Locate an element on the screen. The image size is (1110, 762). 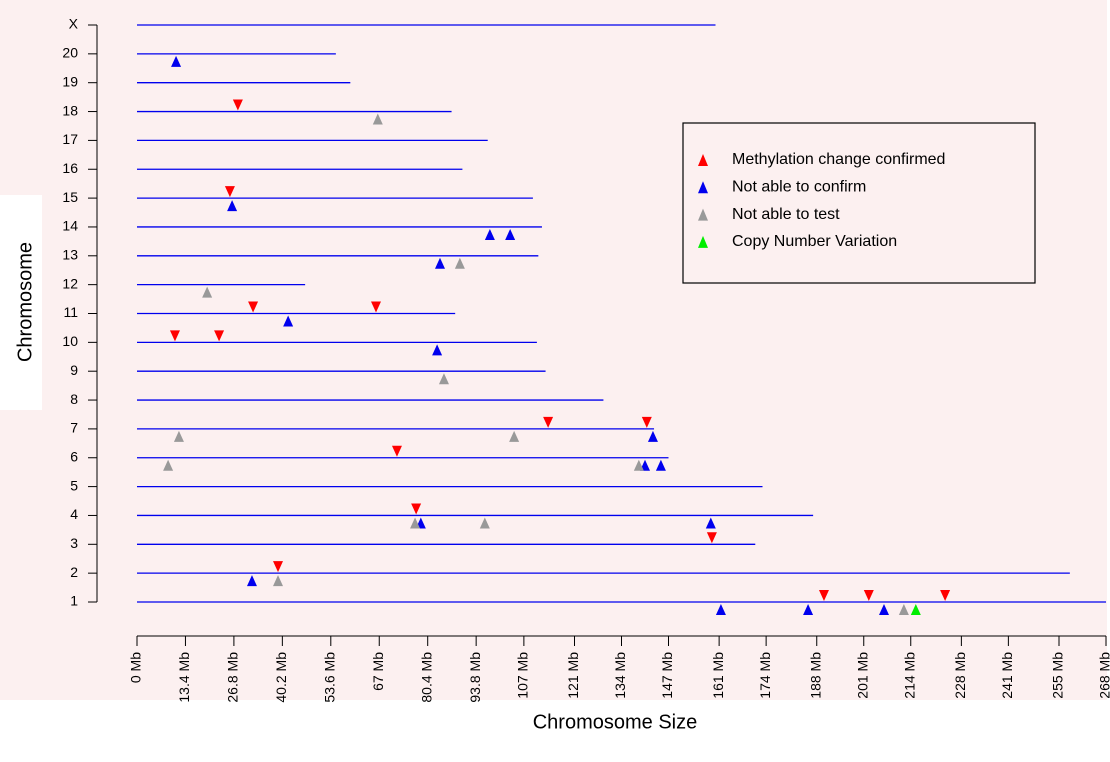
x-tick-label: 268 Mb is located at coordinates (1103, 675).